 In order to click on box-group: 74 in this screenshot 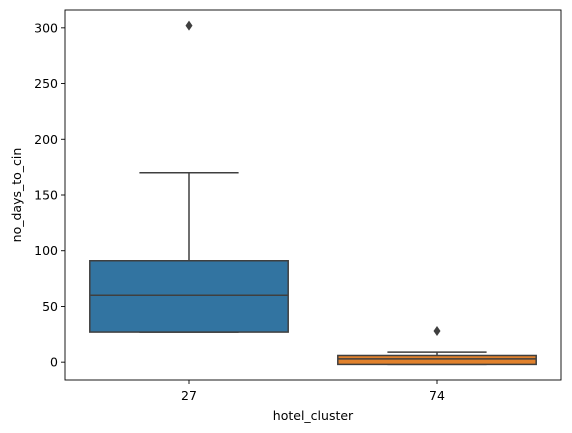, I will do `click(437, 364)`.